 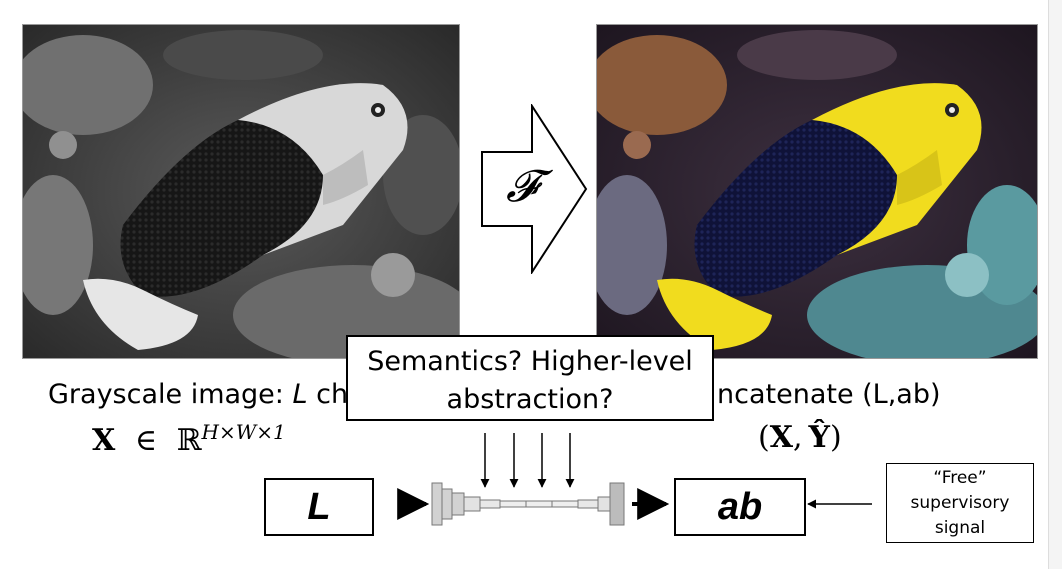 I want to click on supervisory-signal-box: “Free” supervisory signal, so click(x=960, y=503).